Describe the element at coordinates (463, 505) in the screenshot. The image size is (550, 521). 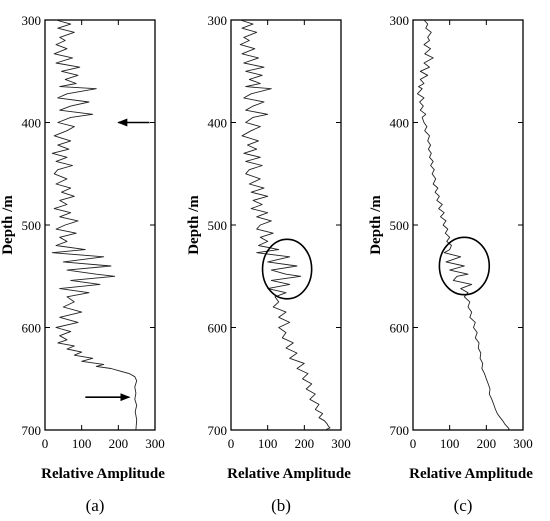
I see `panel-label: (c)` at that location.